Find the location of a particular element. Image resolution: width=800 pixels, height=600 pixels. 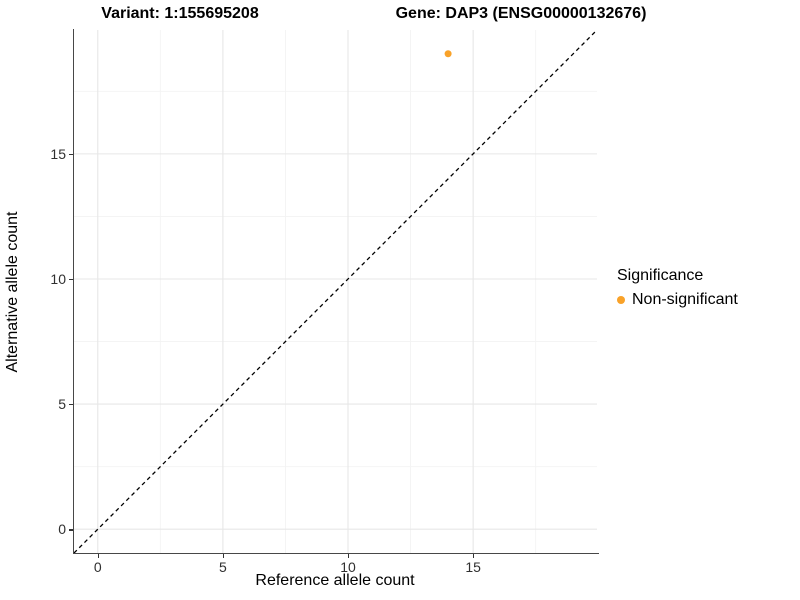

x-tick-label: 15 is located at coordinates (473, 567).